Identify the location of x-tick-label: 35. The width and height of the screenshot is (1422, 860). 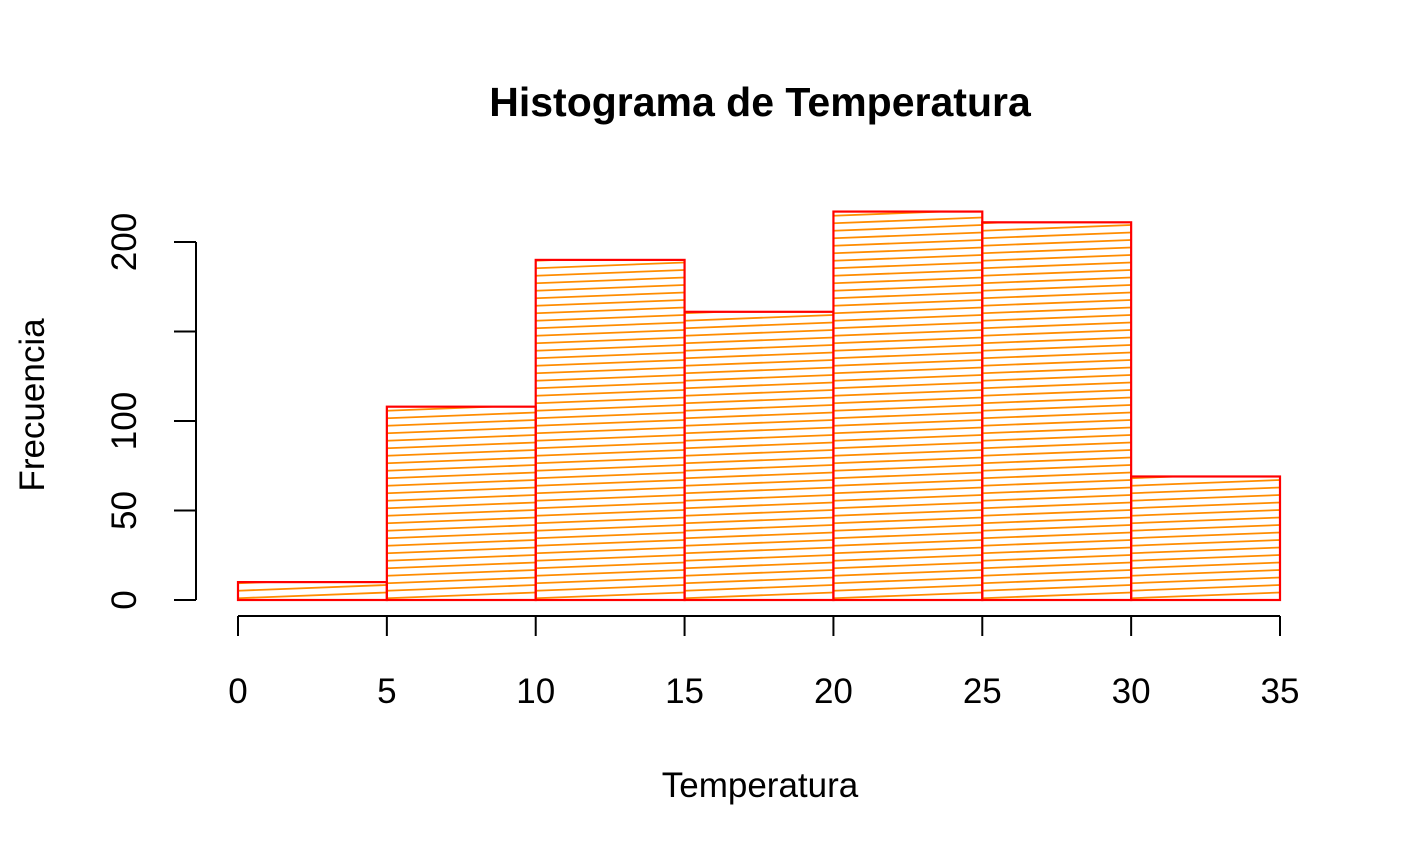
(1280, 691).